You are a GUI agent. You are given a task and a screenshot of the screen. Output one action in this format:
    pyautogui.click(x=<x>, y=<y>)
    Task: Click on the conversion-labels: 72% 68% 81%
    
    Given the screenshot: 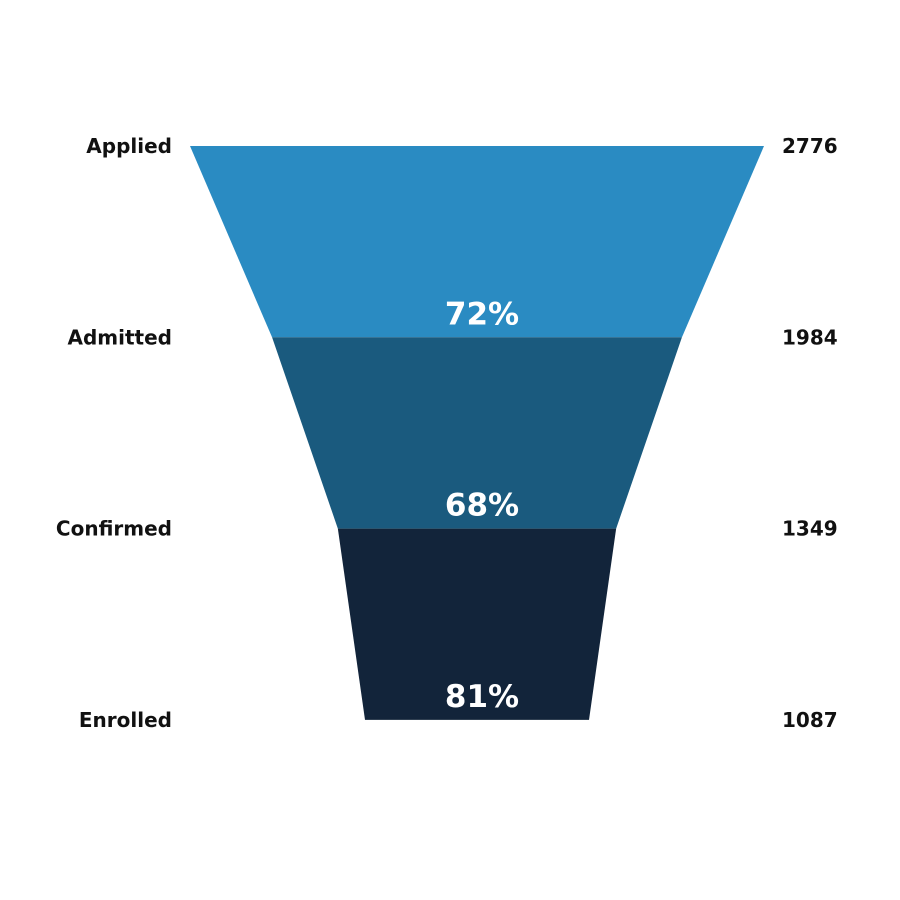 What is the action you would take?
    pyautogui.click(x=482, y=505)
    